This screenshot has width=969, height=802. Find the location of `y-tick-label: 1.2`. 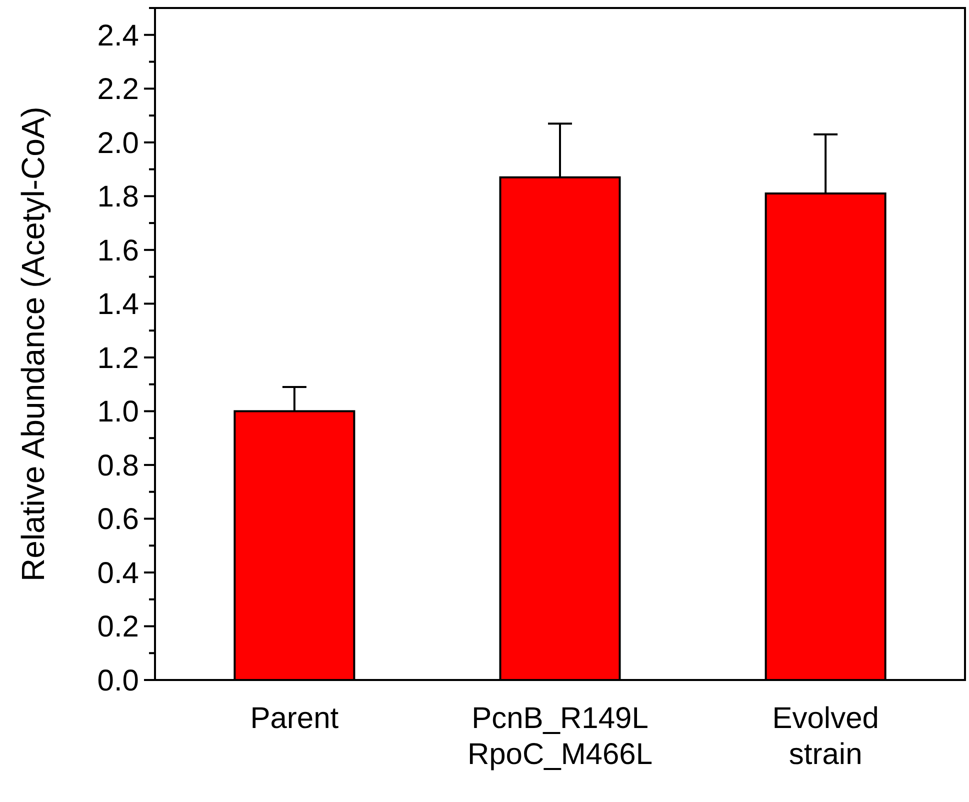

y-tick-label: 1.2 is located at coordinates (118, 358).